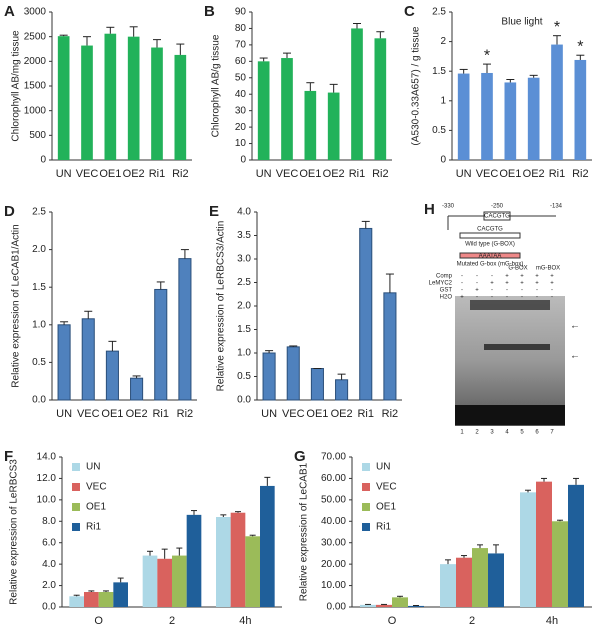 The image size is (600, 635). Describe the element at coordinates (490, 230) in the screenshot. I see `sequence: CACGTG` at that location.